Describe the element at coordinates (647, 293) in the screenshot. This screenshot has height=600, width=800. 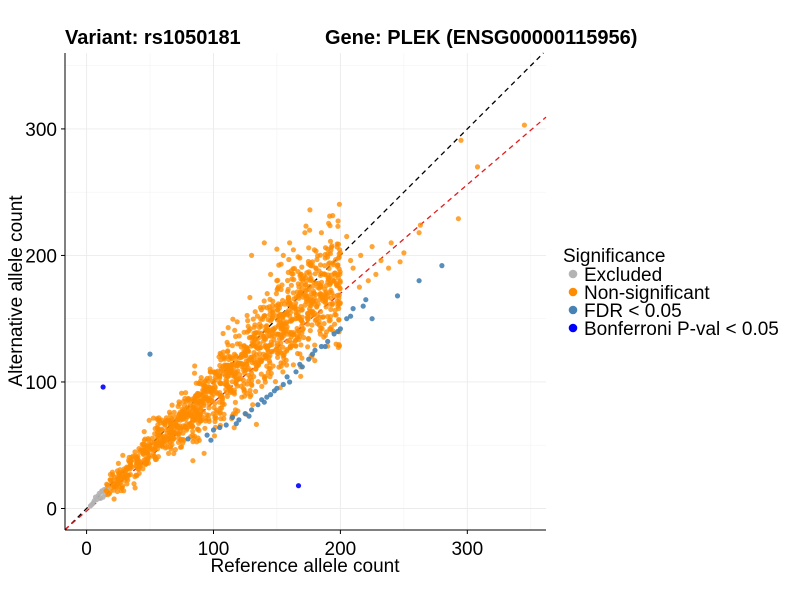
I see `legend-label: Non-significant` at that location.